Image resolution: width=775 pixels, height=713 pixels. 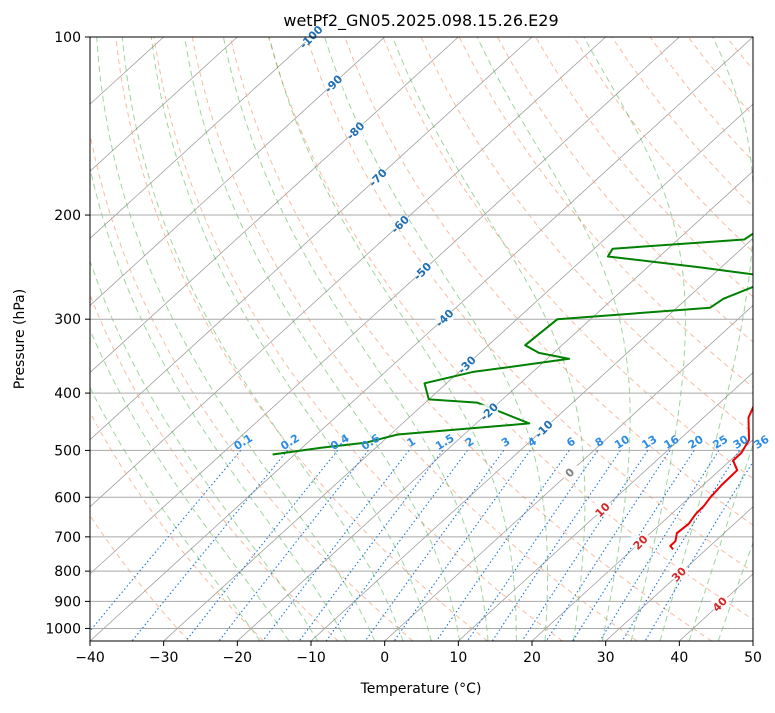 I want to click on y-tick-label: 900, so click(x=67, y=602).